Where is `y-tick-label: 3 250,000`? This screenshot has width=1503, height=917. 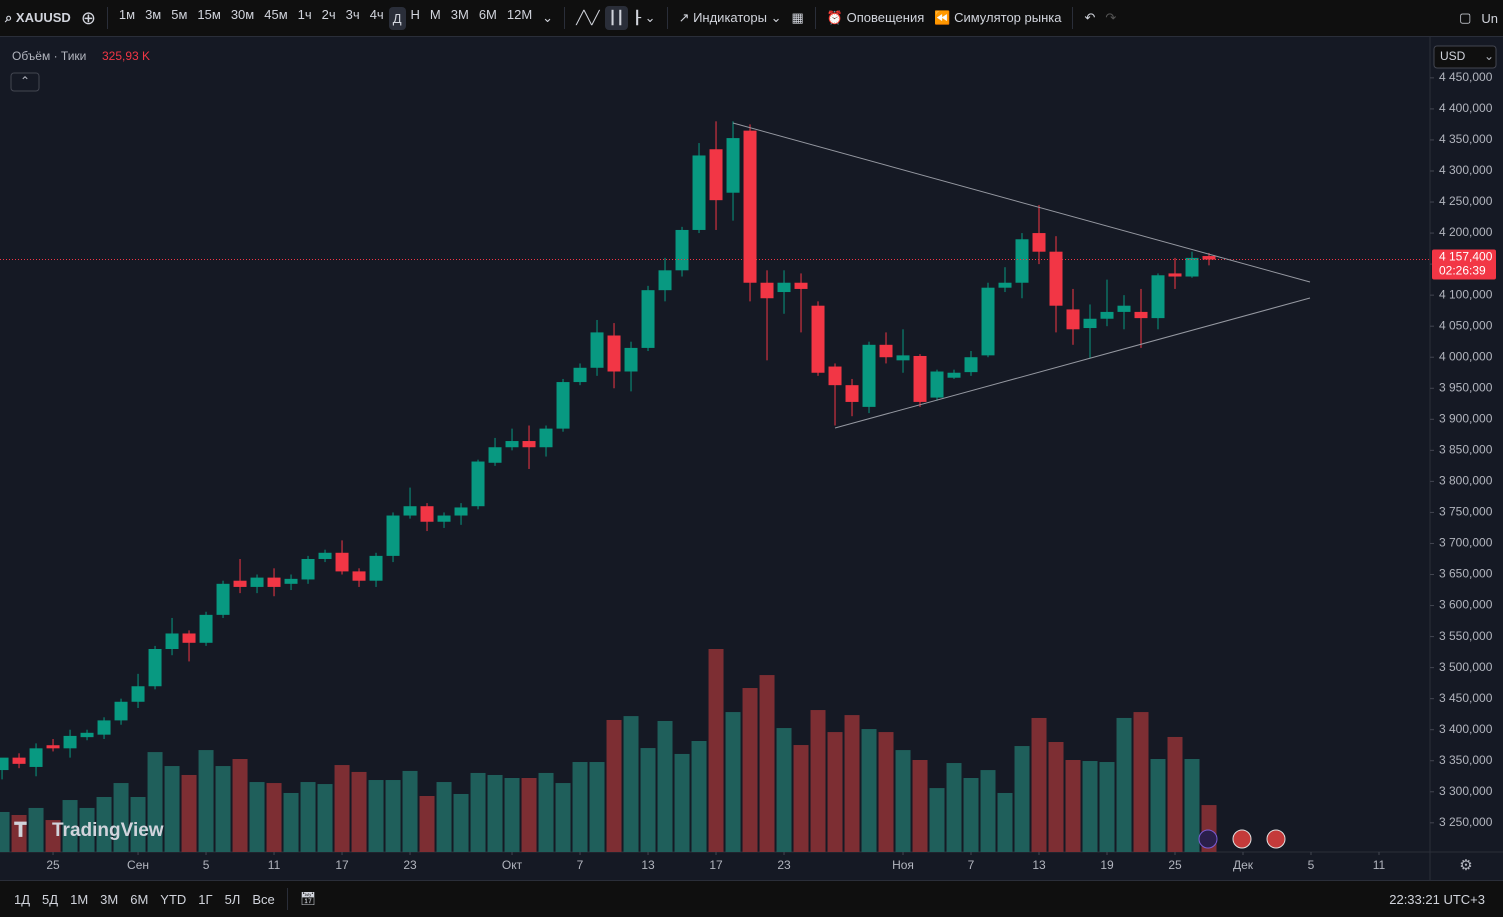
y-tick-label: 3 250,000 is located at coordinates (1466, 822).